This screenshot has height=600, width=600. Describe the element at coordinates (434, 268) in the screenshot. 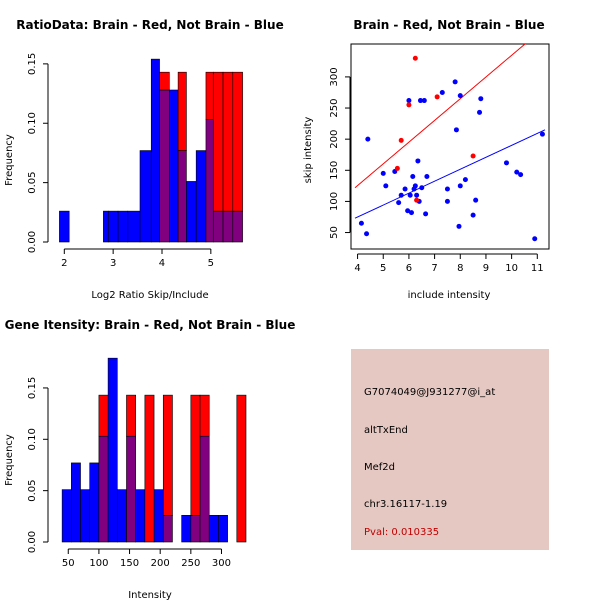

I see `x-tick-label: 7` at that location.